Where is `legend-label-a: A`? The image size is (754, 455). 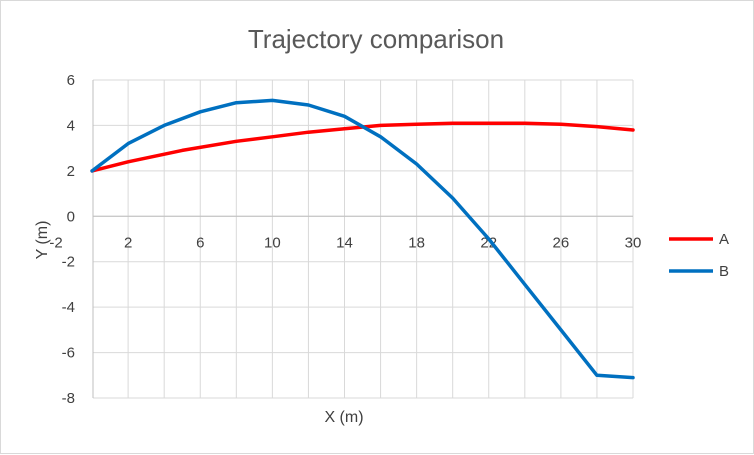
legend-label-a: A is located at coordinates (724, 239).